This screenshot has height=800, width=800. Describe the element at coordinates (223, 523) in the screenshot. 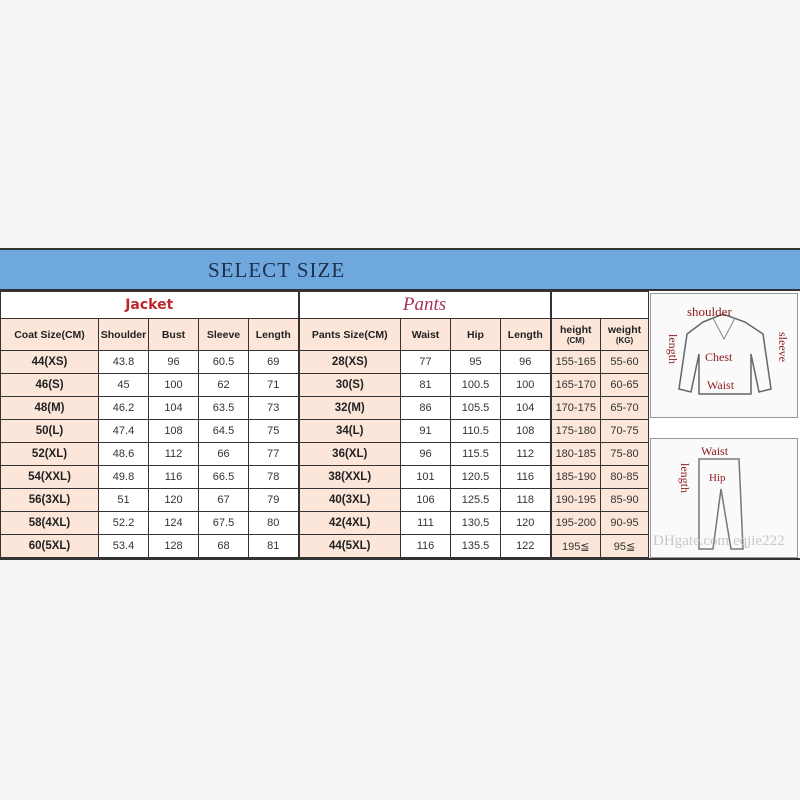

I see `cell-sleeve: 67.5` at that location.